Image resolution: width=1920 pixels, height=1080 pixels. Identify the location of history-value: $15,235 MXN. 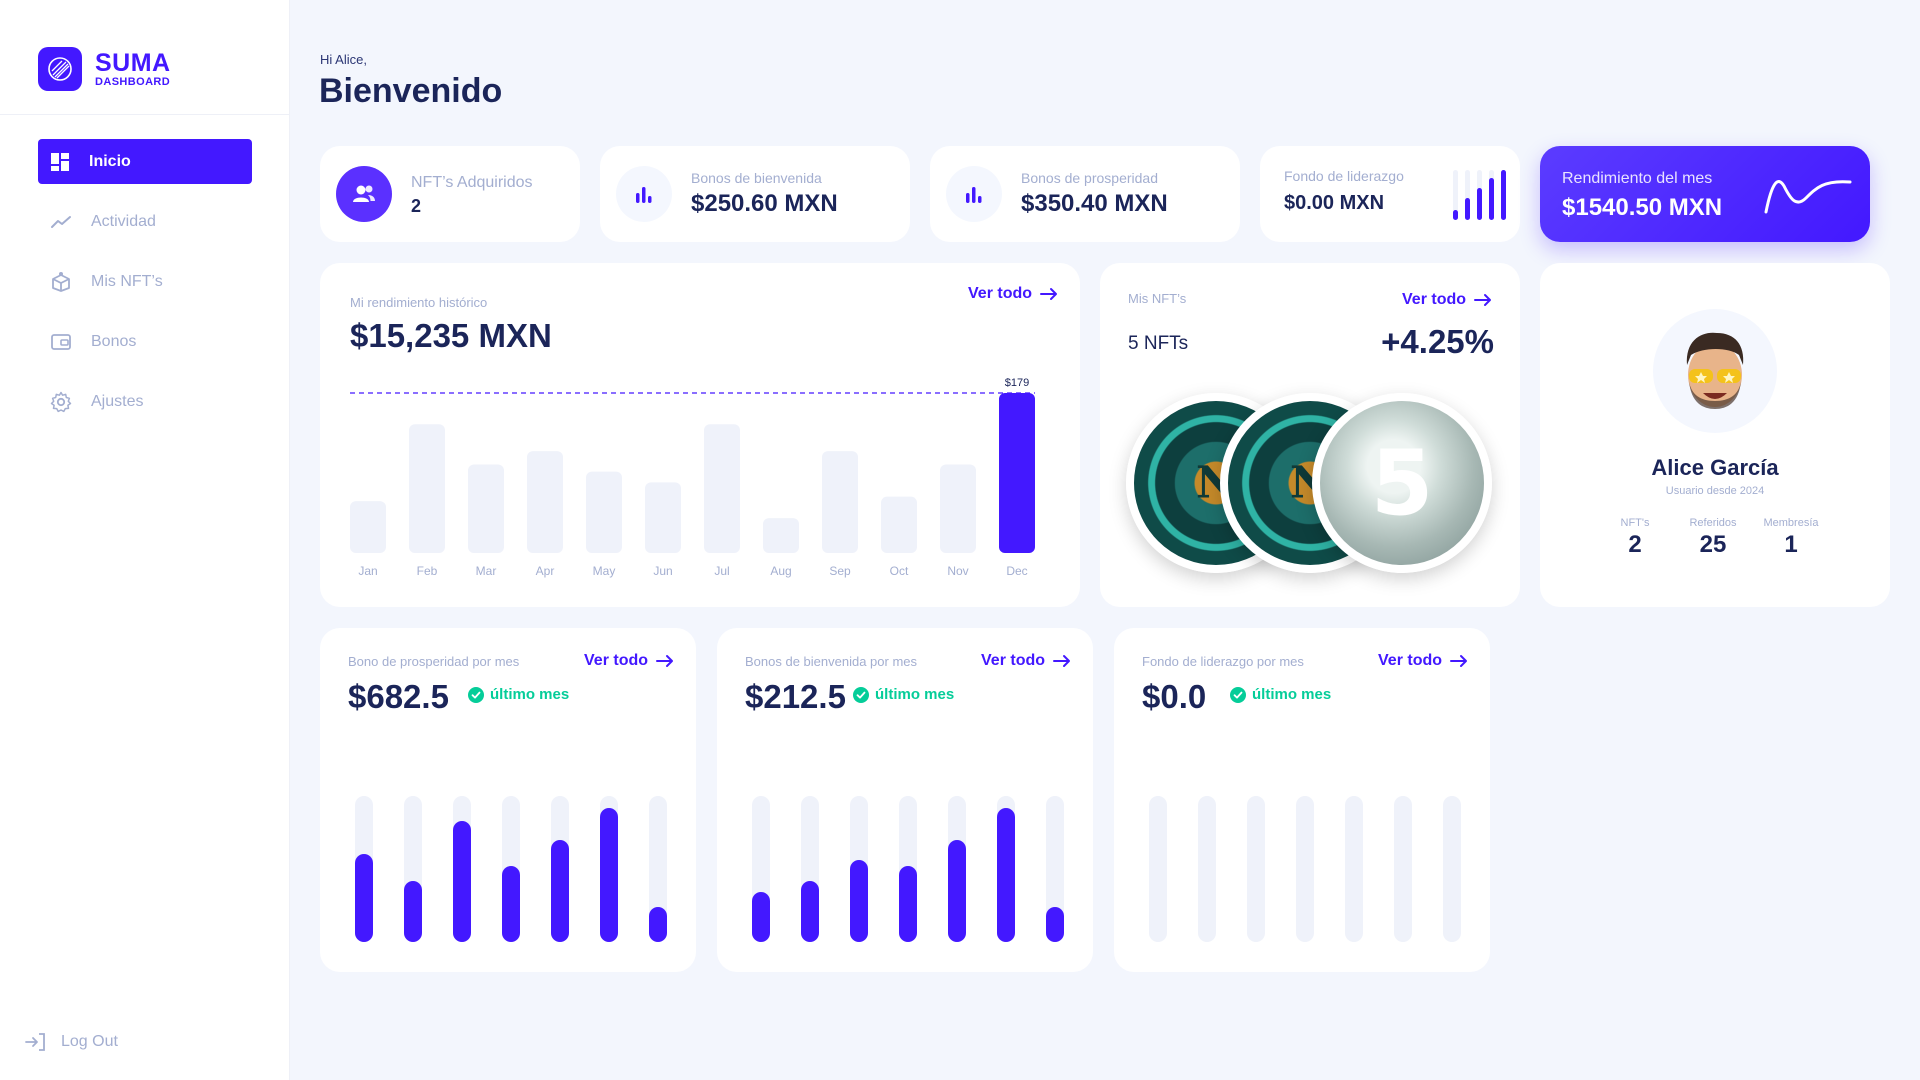
(451, 335).